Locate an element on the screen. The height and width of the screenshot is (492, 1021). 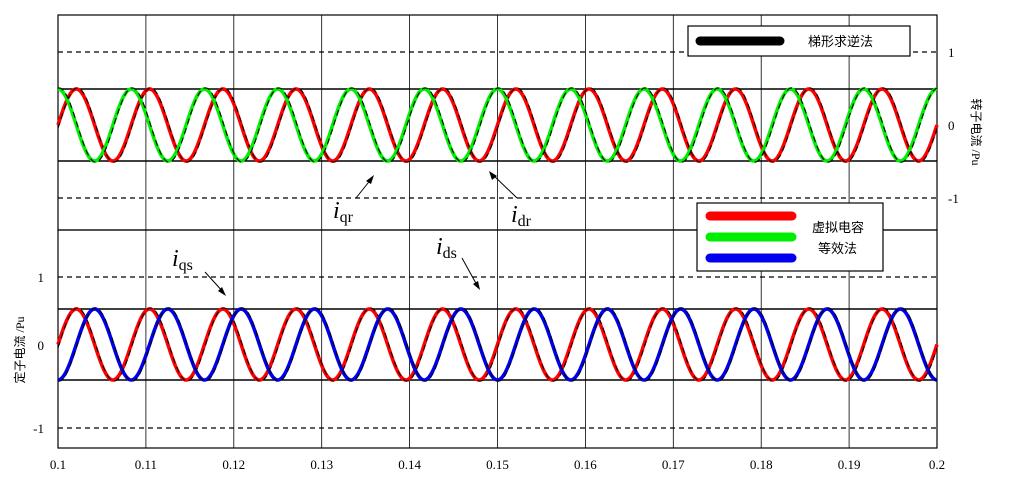
series-i-ds-reference is located at coordinates (497, 344).